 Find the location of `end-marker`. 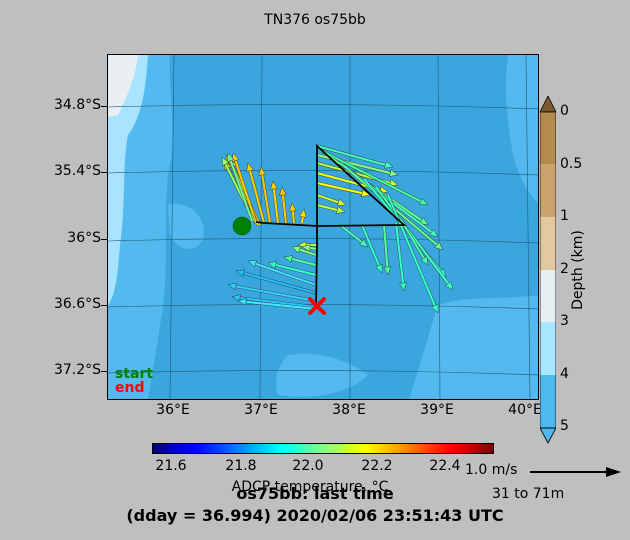

end-marker is located at coordinates (317, 306).